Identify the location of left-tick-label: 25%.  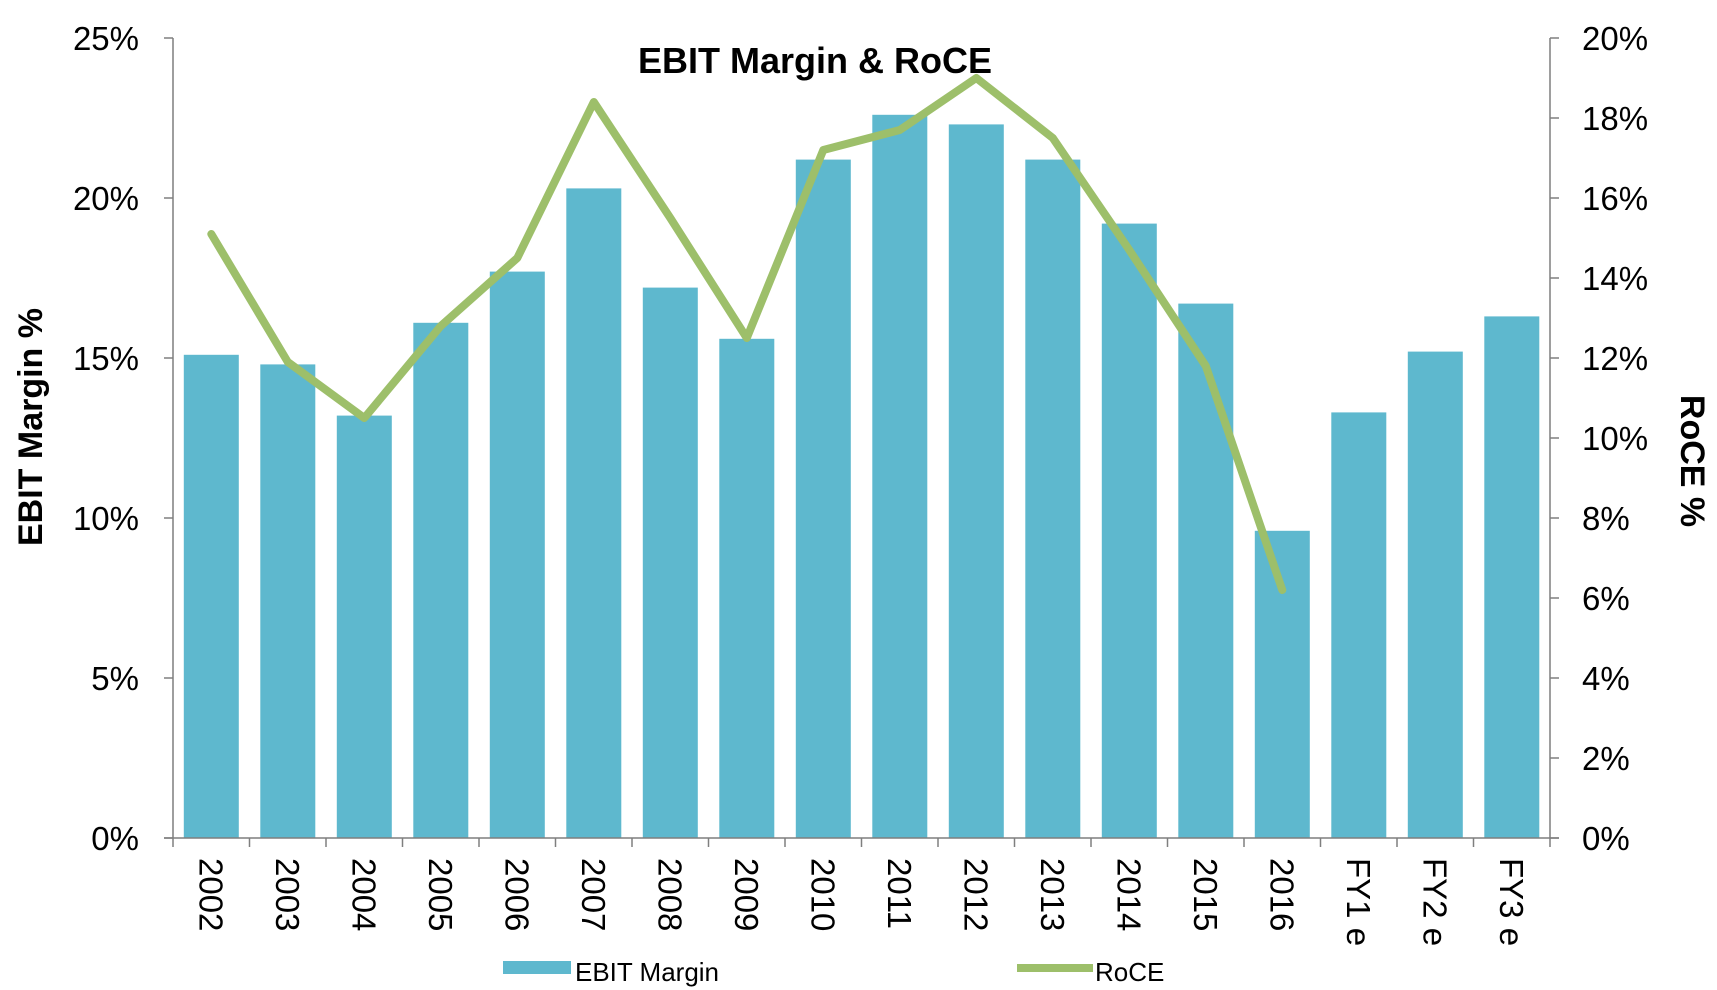
(106, 38).